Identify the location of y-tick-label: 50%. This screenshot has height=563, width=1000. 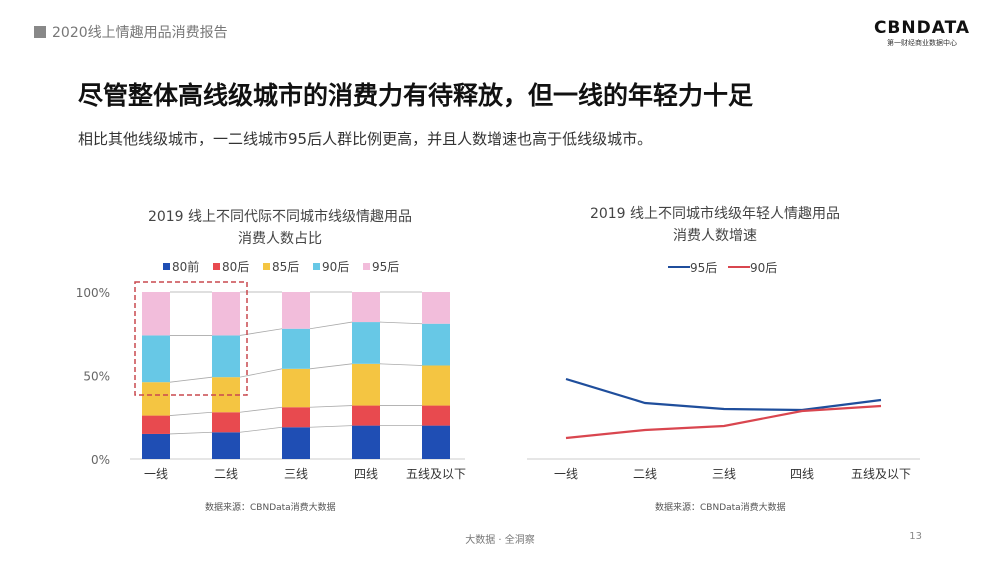
(96, 377).